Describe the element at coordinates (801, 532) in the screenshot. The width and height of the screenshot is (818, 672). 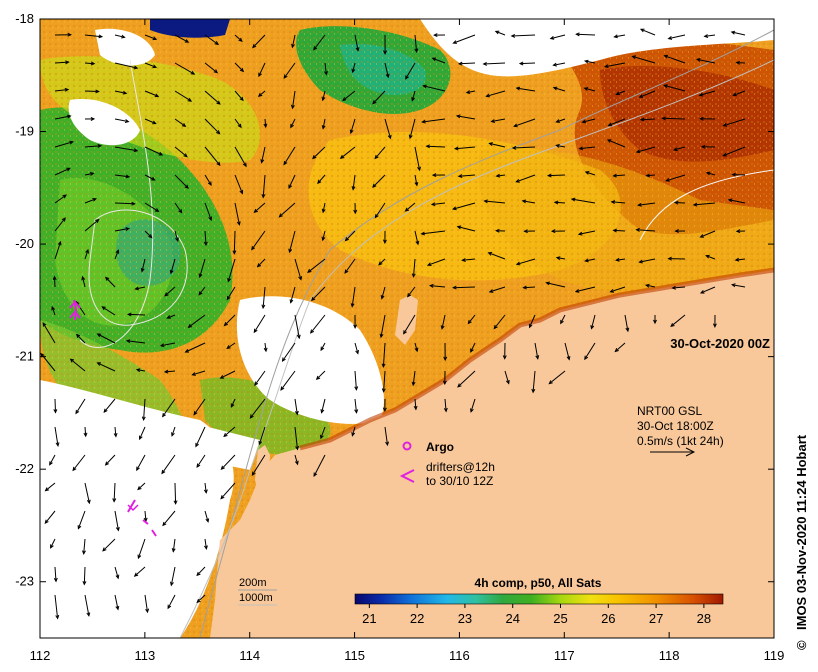
I see `credit-text: IMOS 03-Nov-2020 11:24 Hobart` at that location.